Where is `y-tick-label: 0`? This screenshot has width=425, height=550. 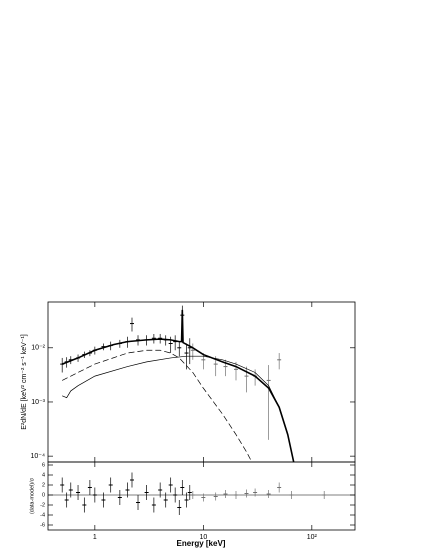 y-tick-label: 0 is located at coordinates (43, 495).